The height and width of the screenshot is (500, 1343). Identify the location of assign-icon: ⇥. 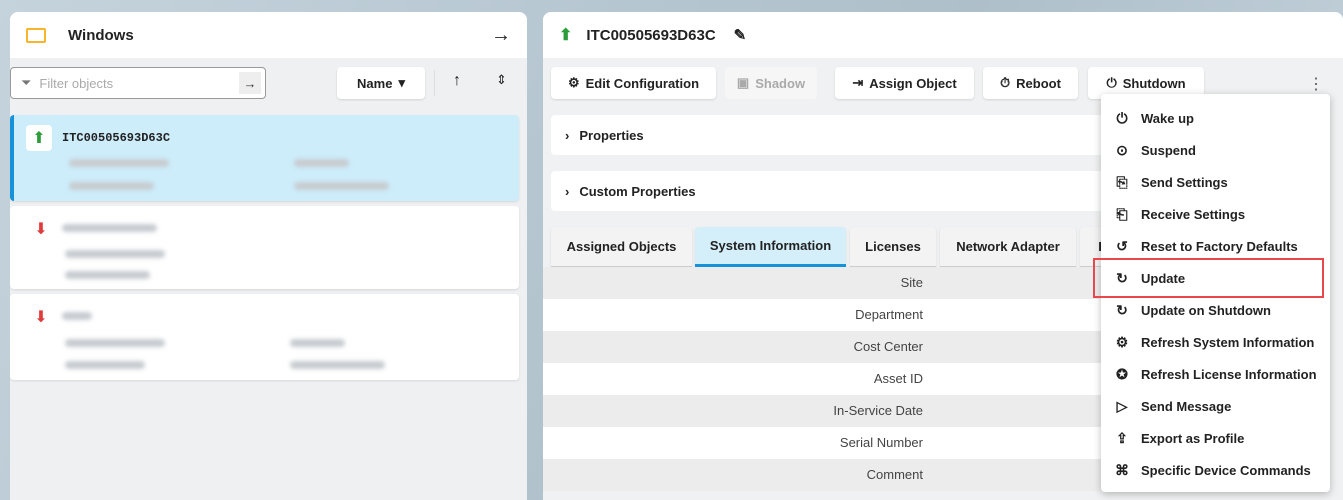
(858, 82).